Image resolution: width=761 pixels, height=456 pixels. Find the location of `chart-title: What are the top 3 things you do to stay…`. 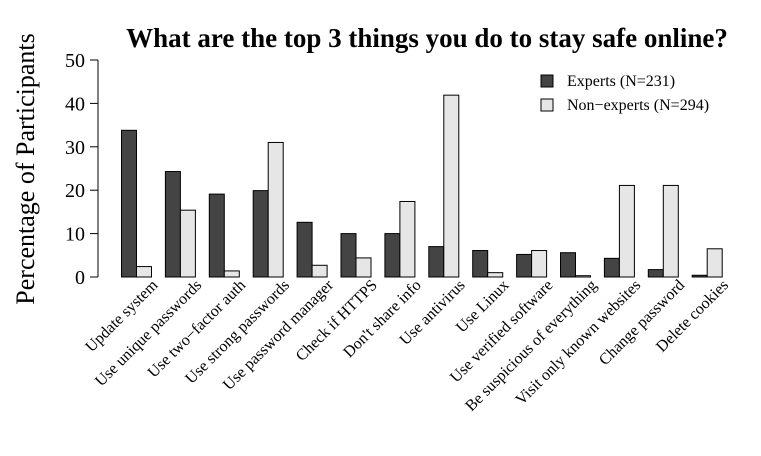

chart-title: What are the top 3 things you do to stay… is located at coordinates (427, 38).